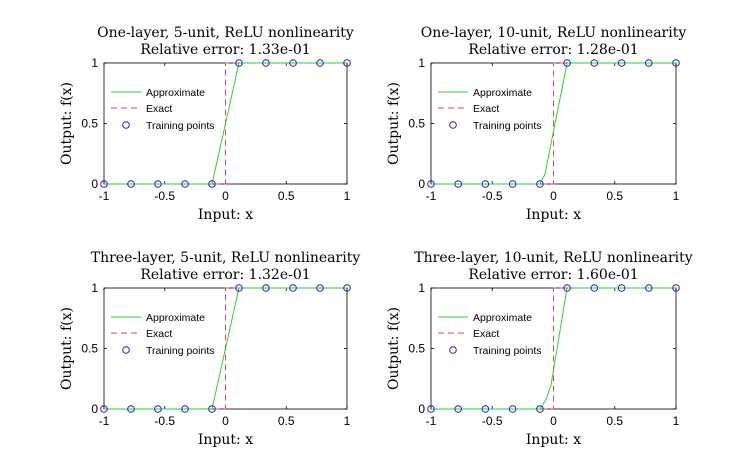 The width and height of the screenshot is (747, 476). I want to click on subplot-subtitle: Relative error: 1.32e-01, so click(225, 275).